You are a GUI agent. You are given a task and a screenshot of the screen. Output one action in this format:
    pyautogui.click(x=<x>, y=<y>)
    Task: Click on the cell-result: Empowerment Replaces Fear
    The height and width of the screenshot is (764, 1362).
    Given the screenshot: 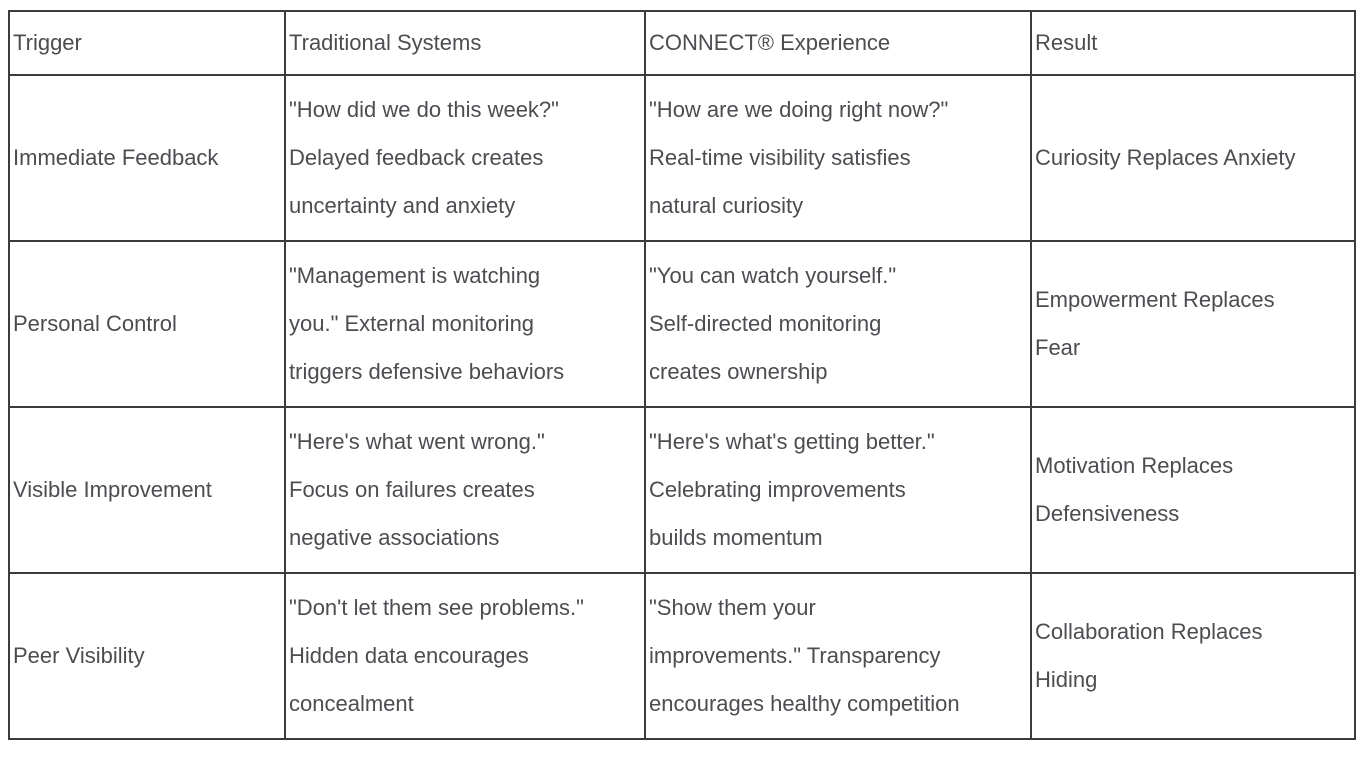 What is the action you would take?
    pyautogui.click(x=1193, y=324)
    